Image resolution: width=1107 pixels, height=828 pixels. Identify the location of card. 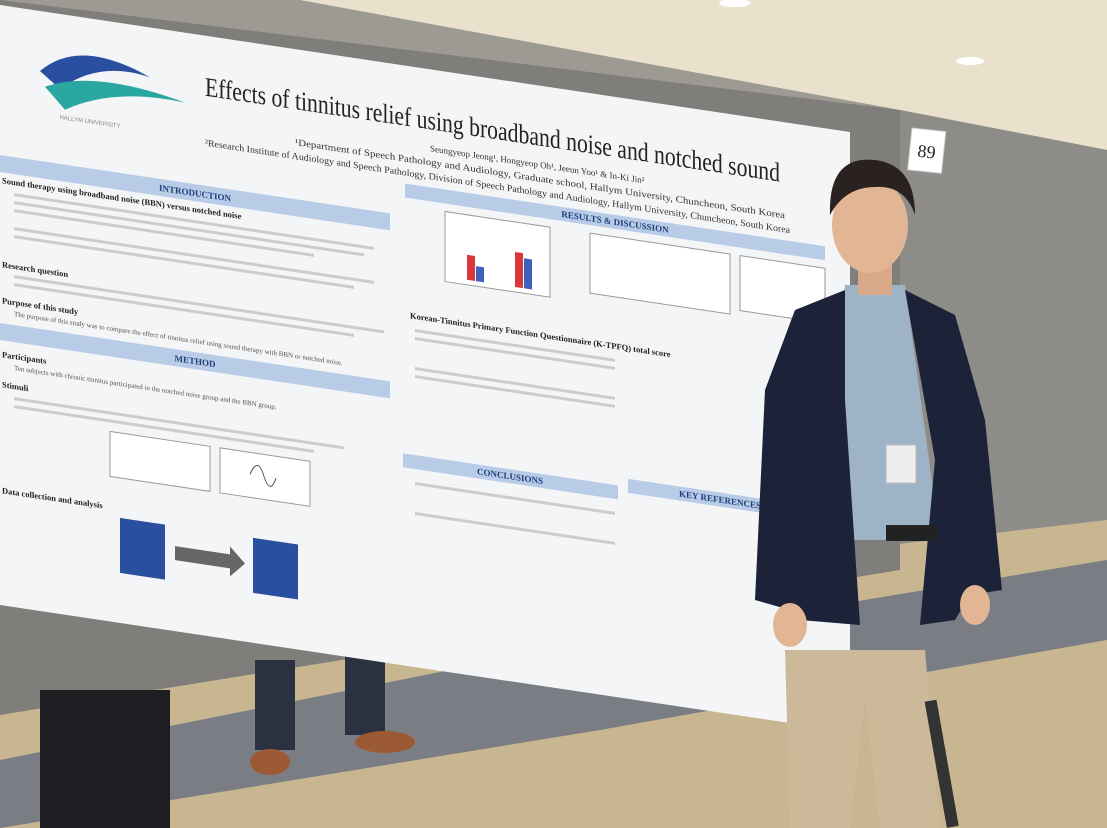
(927, 150).